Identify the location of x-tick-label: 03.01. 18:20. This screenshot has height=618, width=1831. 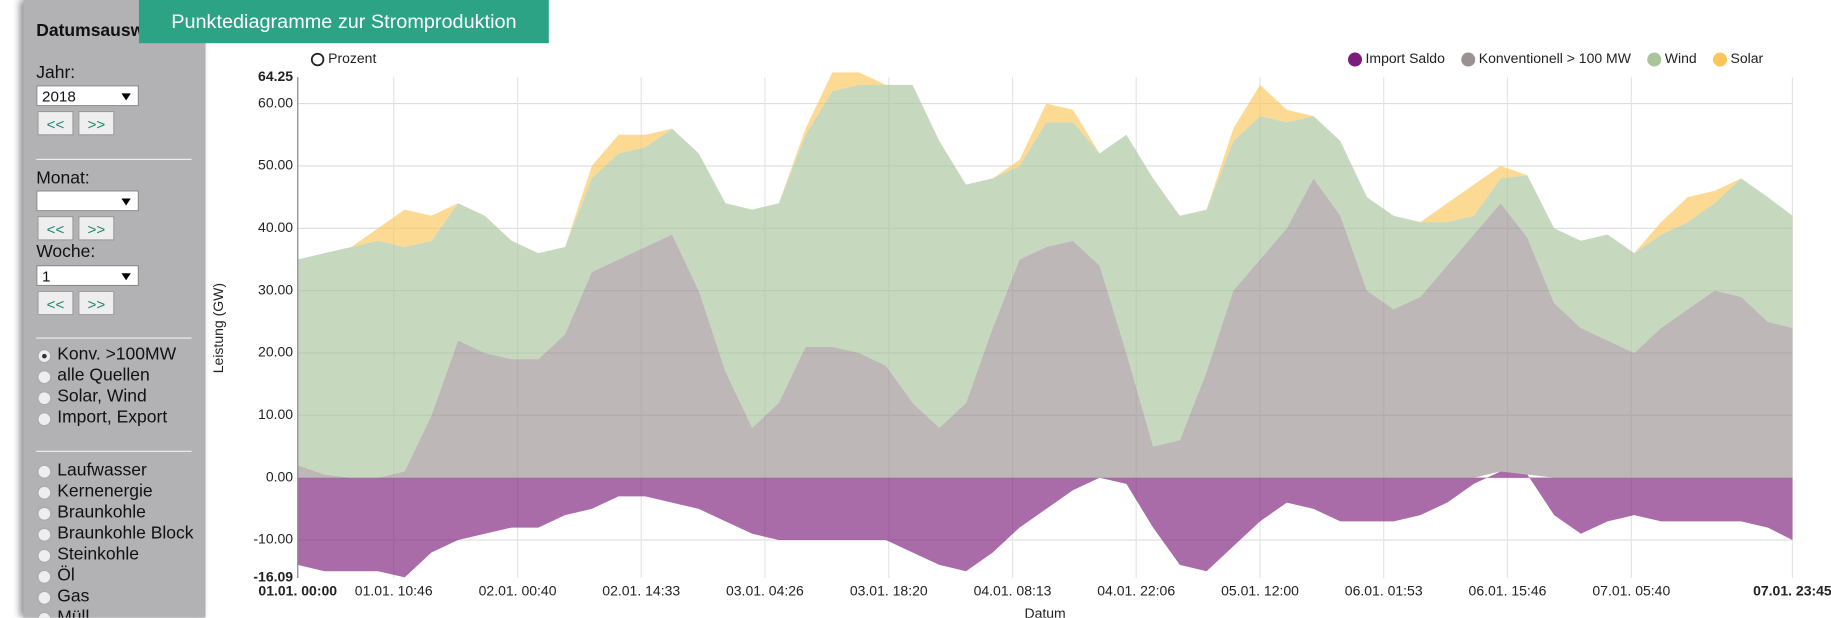
(889, 591).